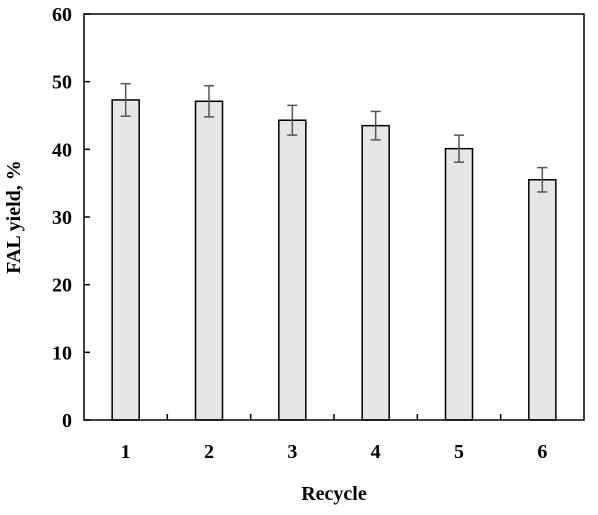 The width and height of the screenshot is (598, 515). Describe the element at coordinates (62, 286) in the screenshot. I see `y-tick-label: 20` at that location.